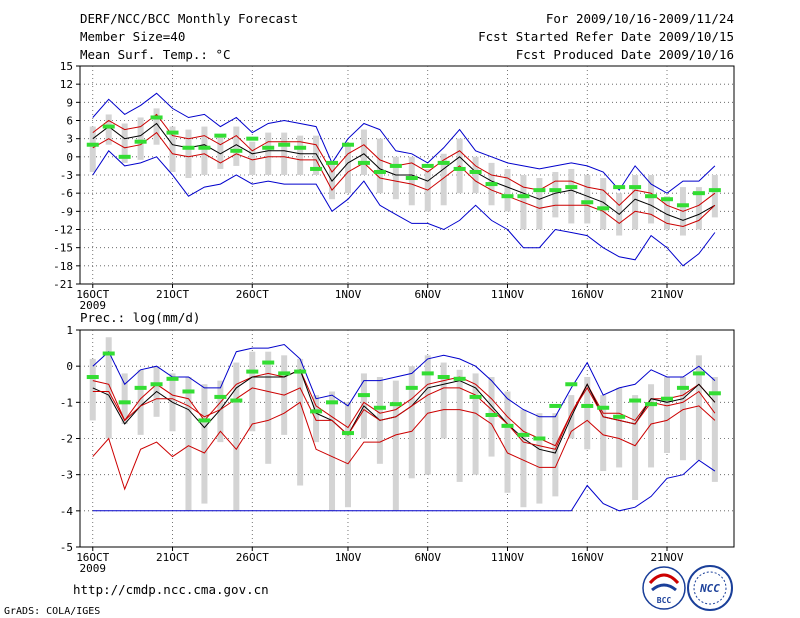 The height and width of the screenshot is (618, 800). What do you see at coordinates (52, 611) in the screenshot?
I see `grads-credit: GrADS: COLA/IGES` at bounding box center [52, 611].